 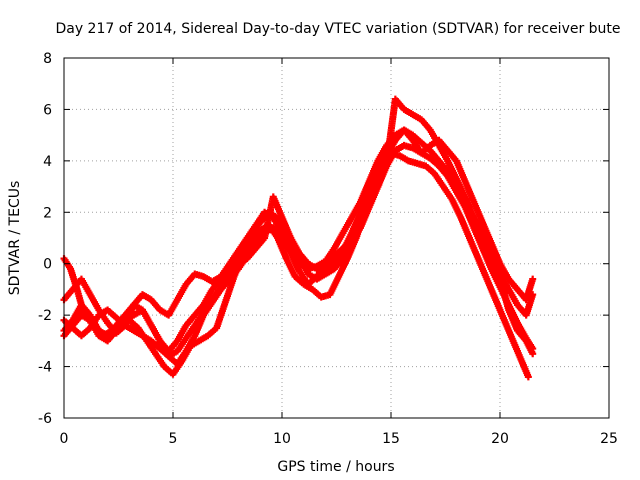 What do you see at coordinates (500, 439) in the screenshot?
I see `x-tick-label: 20` at bounding box center [500, 439].